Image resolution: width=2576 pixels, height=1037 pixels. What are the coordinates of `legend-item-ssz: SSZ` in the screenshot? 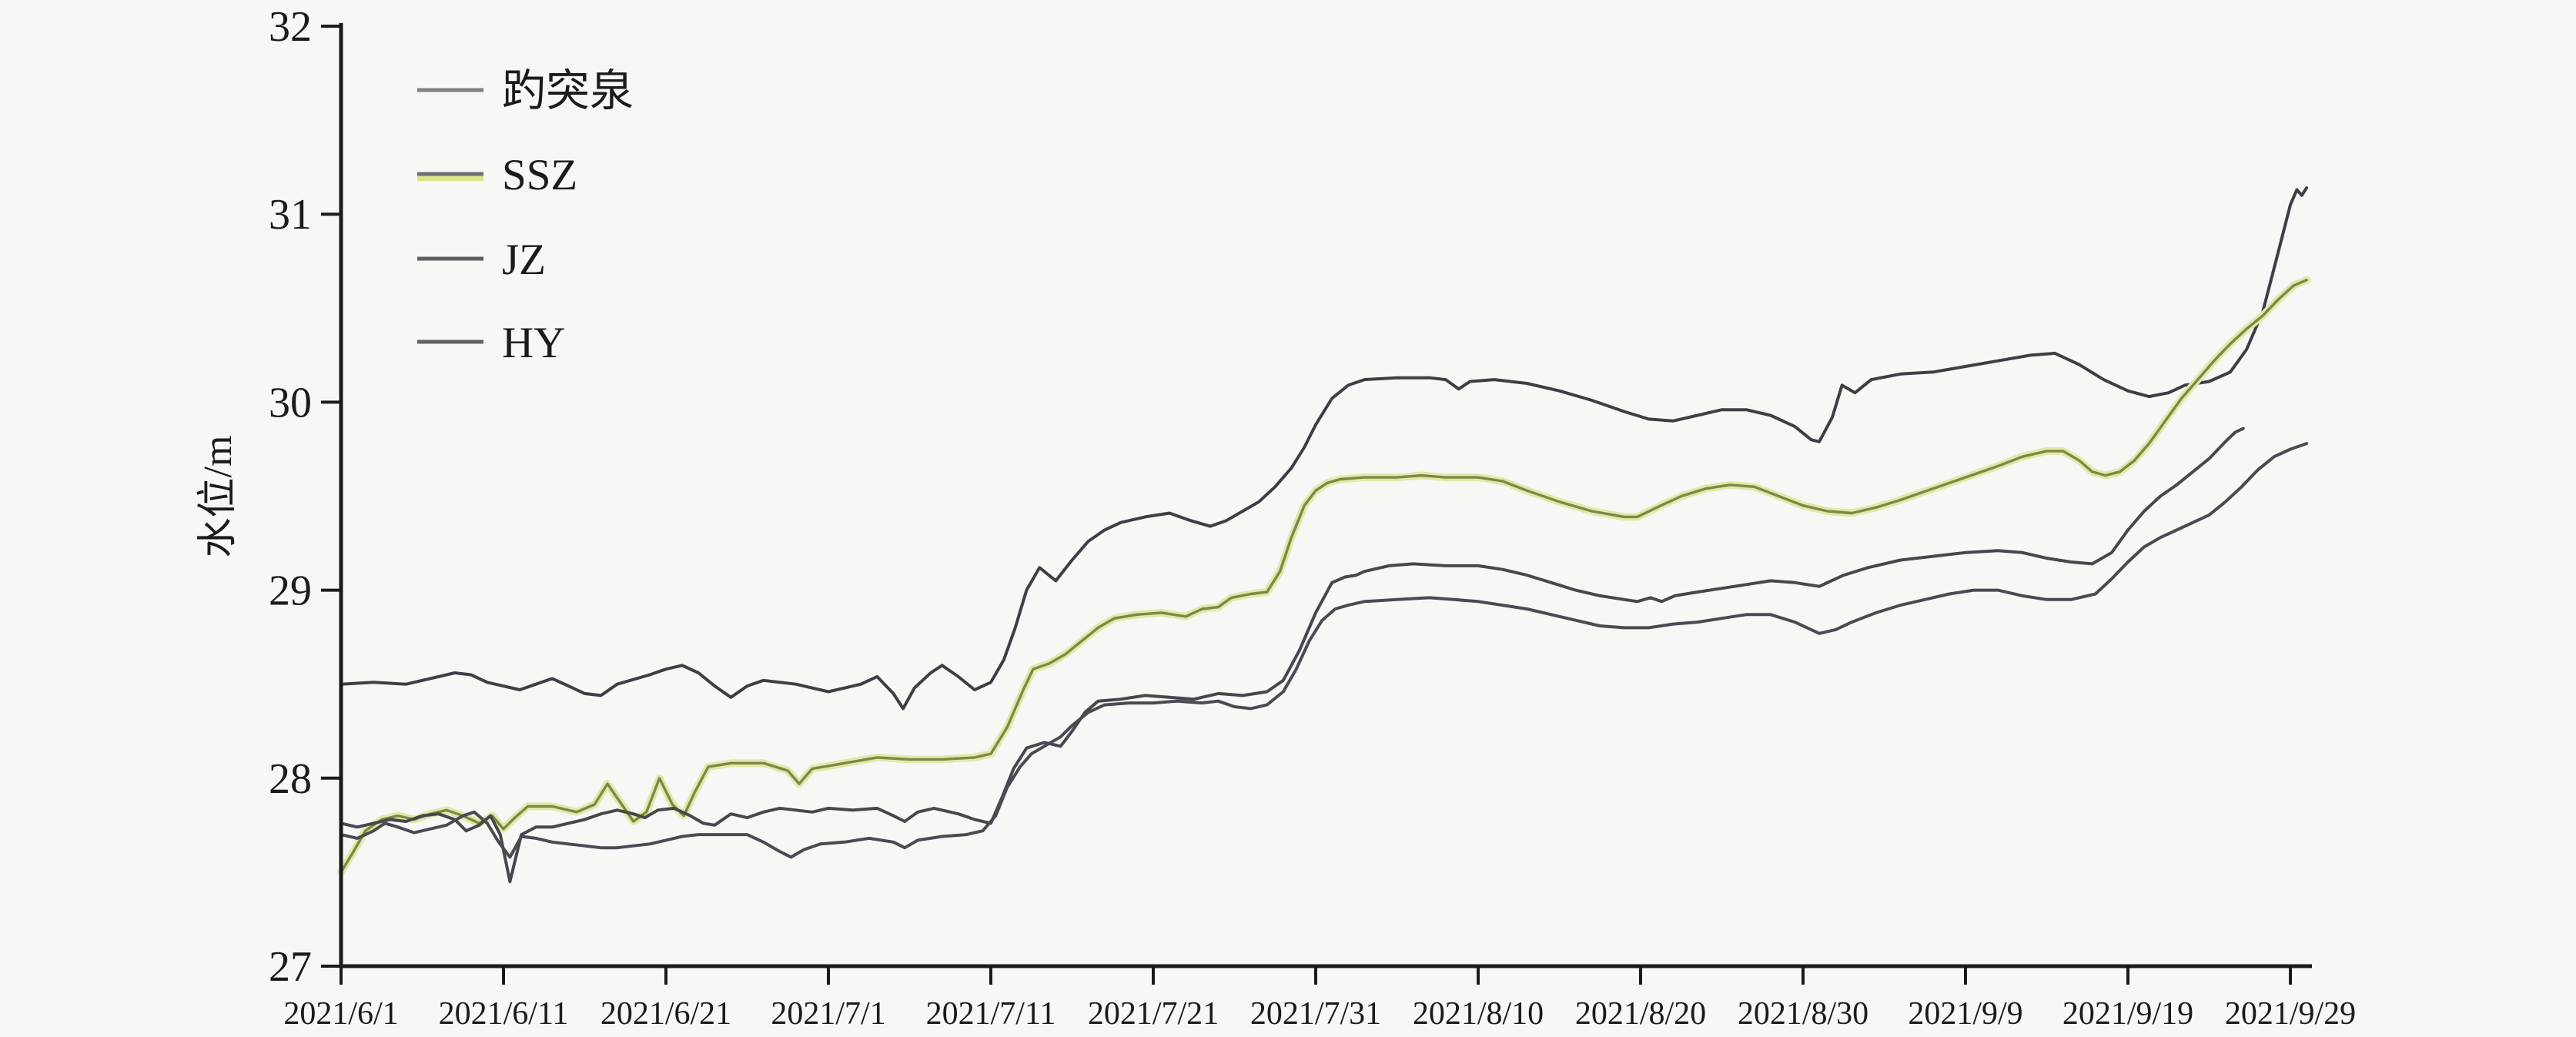 It's located at (497, 175).